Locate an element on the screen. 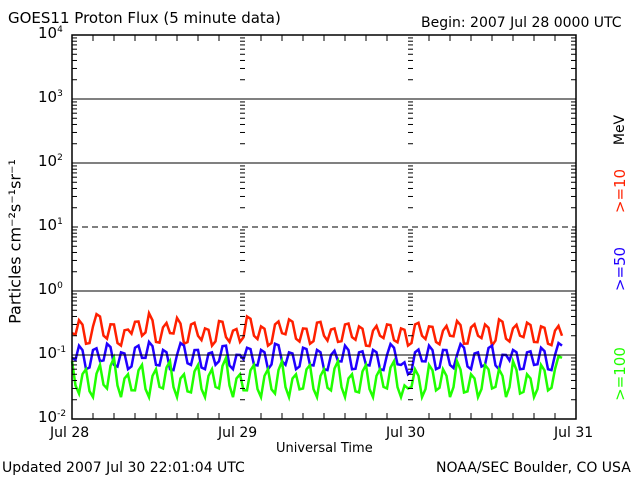  legend-ge100: >=100 is located at coordinates (620, 374).